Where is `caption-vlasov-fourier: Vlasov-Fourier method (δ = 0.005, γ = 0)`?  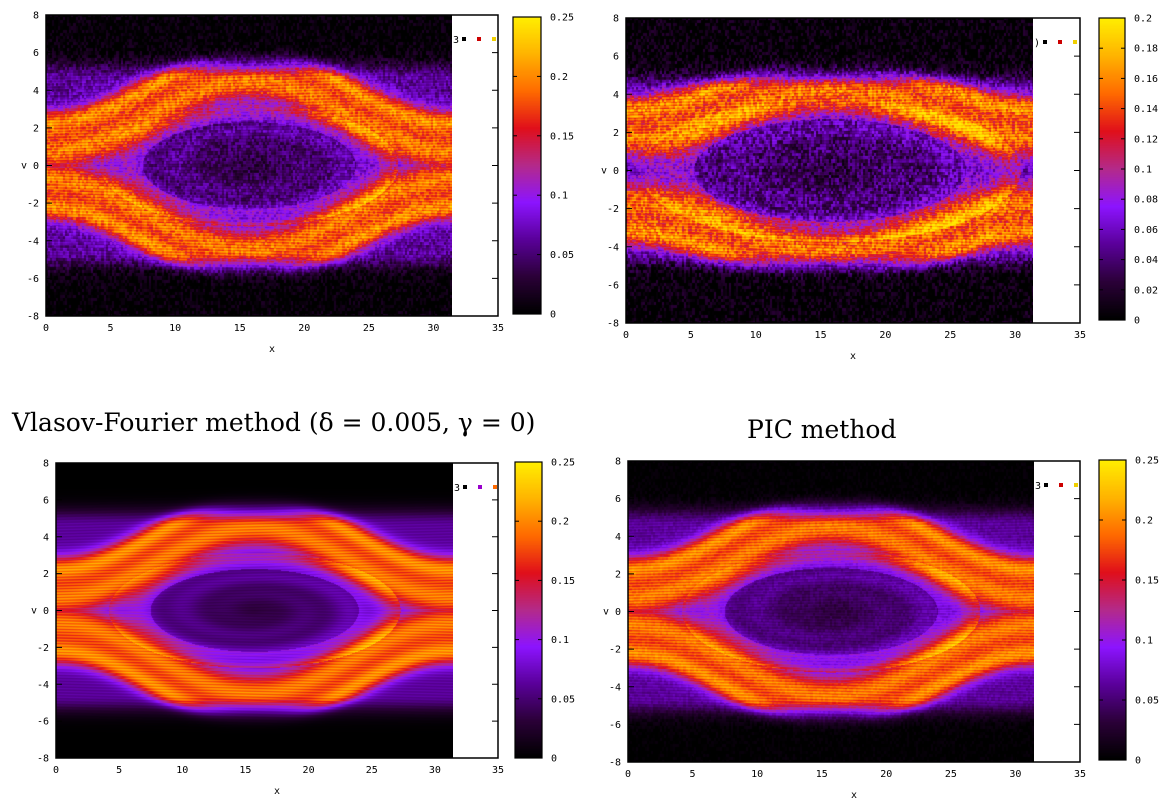 caption-vlasov-fourier: Vlasov-Fourier method (δ = 0.005, γ = 0) is located at coordinates (274, 422).